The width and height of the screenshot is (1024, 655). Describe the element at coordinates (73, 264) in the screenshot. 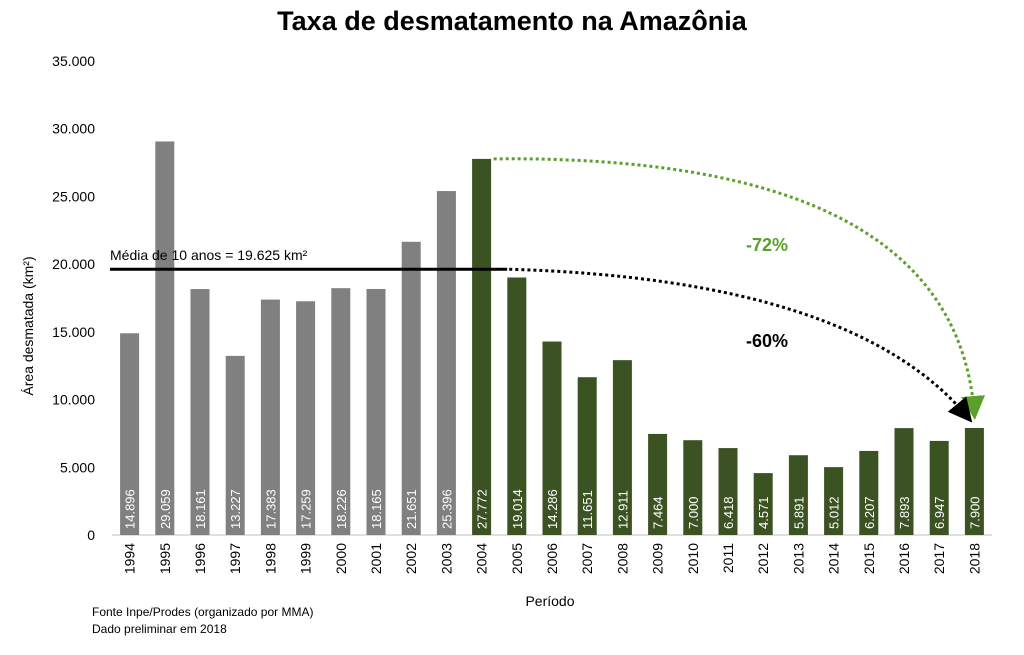

I see `y-tick-label: 20.000` at that location.